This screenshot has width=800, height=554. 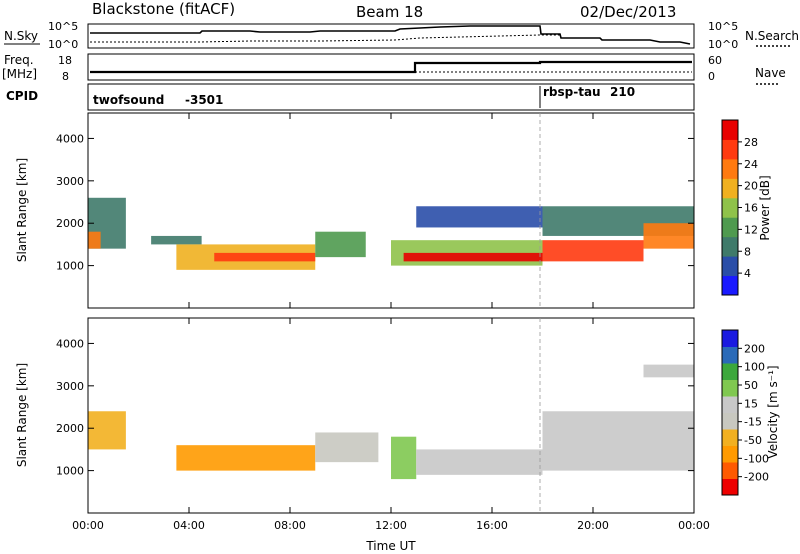 What do you see at coordinates (204, 100) in the screenshot?
I see `cpid-entry-1-id: -3501` at bounding box center [204, 100].